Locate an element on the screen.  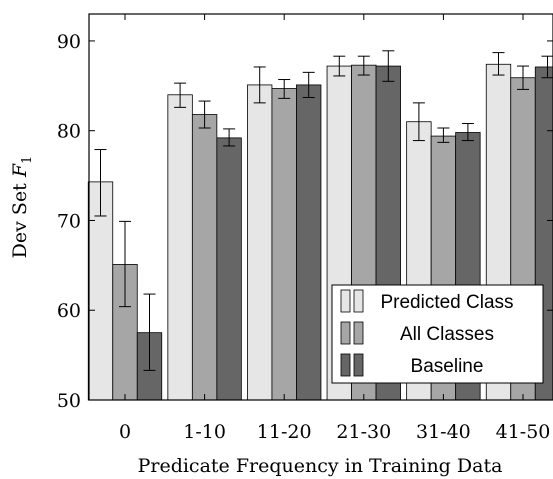
x-tick-label: 11-20 is located at coordinates (284, 432).